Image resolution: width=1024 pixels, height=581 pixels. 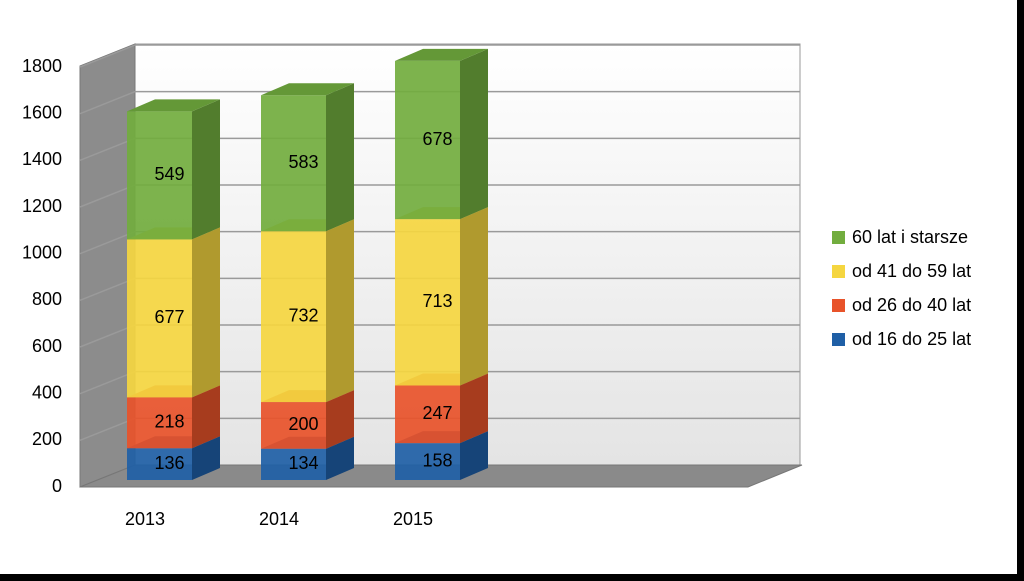 I want to click on y-tick-label: 400, so click(x=47, y=392).